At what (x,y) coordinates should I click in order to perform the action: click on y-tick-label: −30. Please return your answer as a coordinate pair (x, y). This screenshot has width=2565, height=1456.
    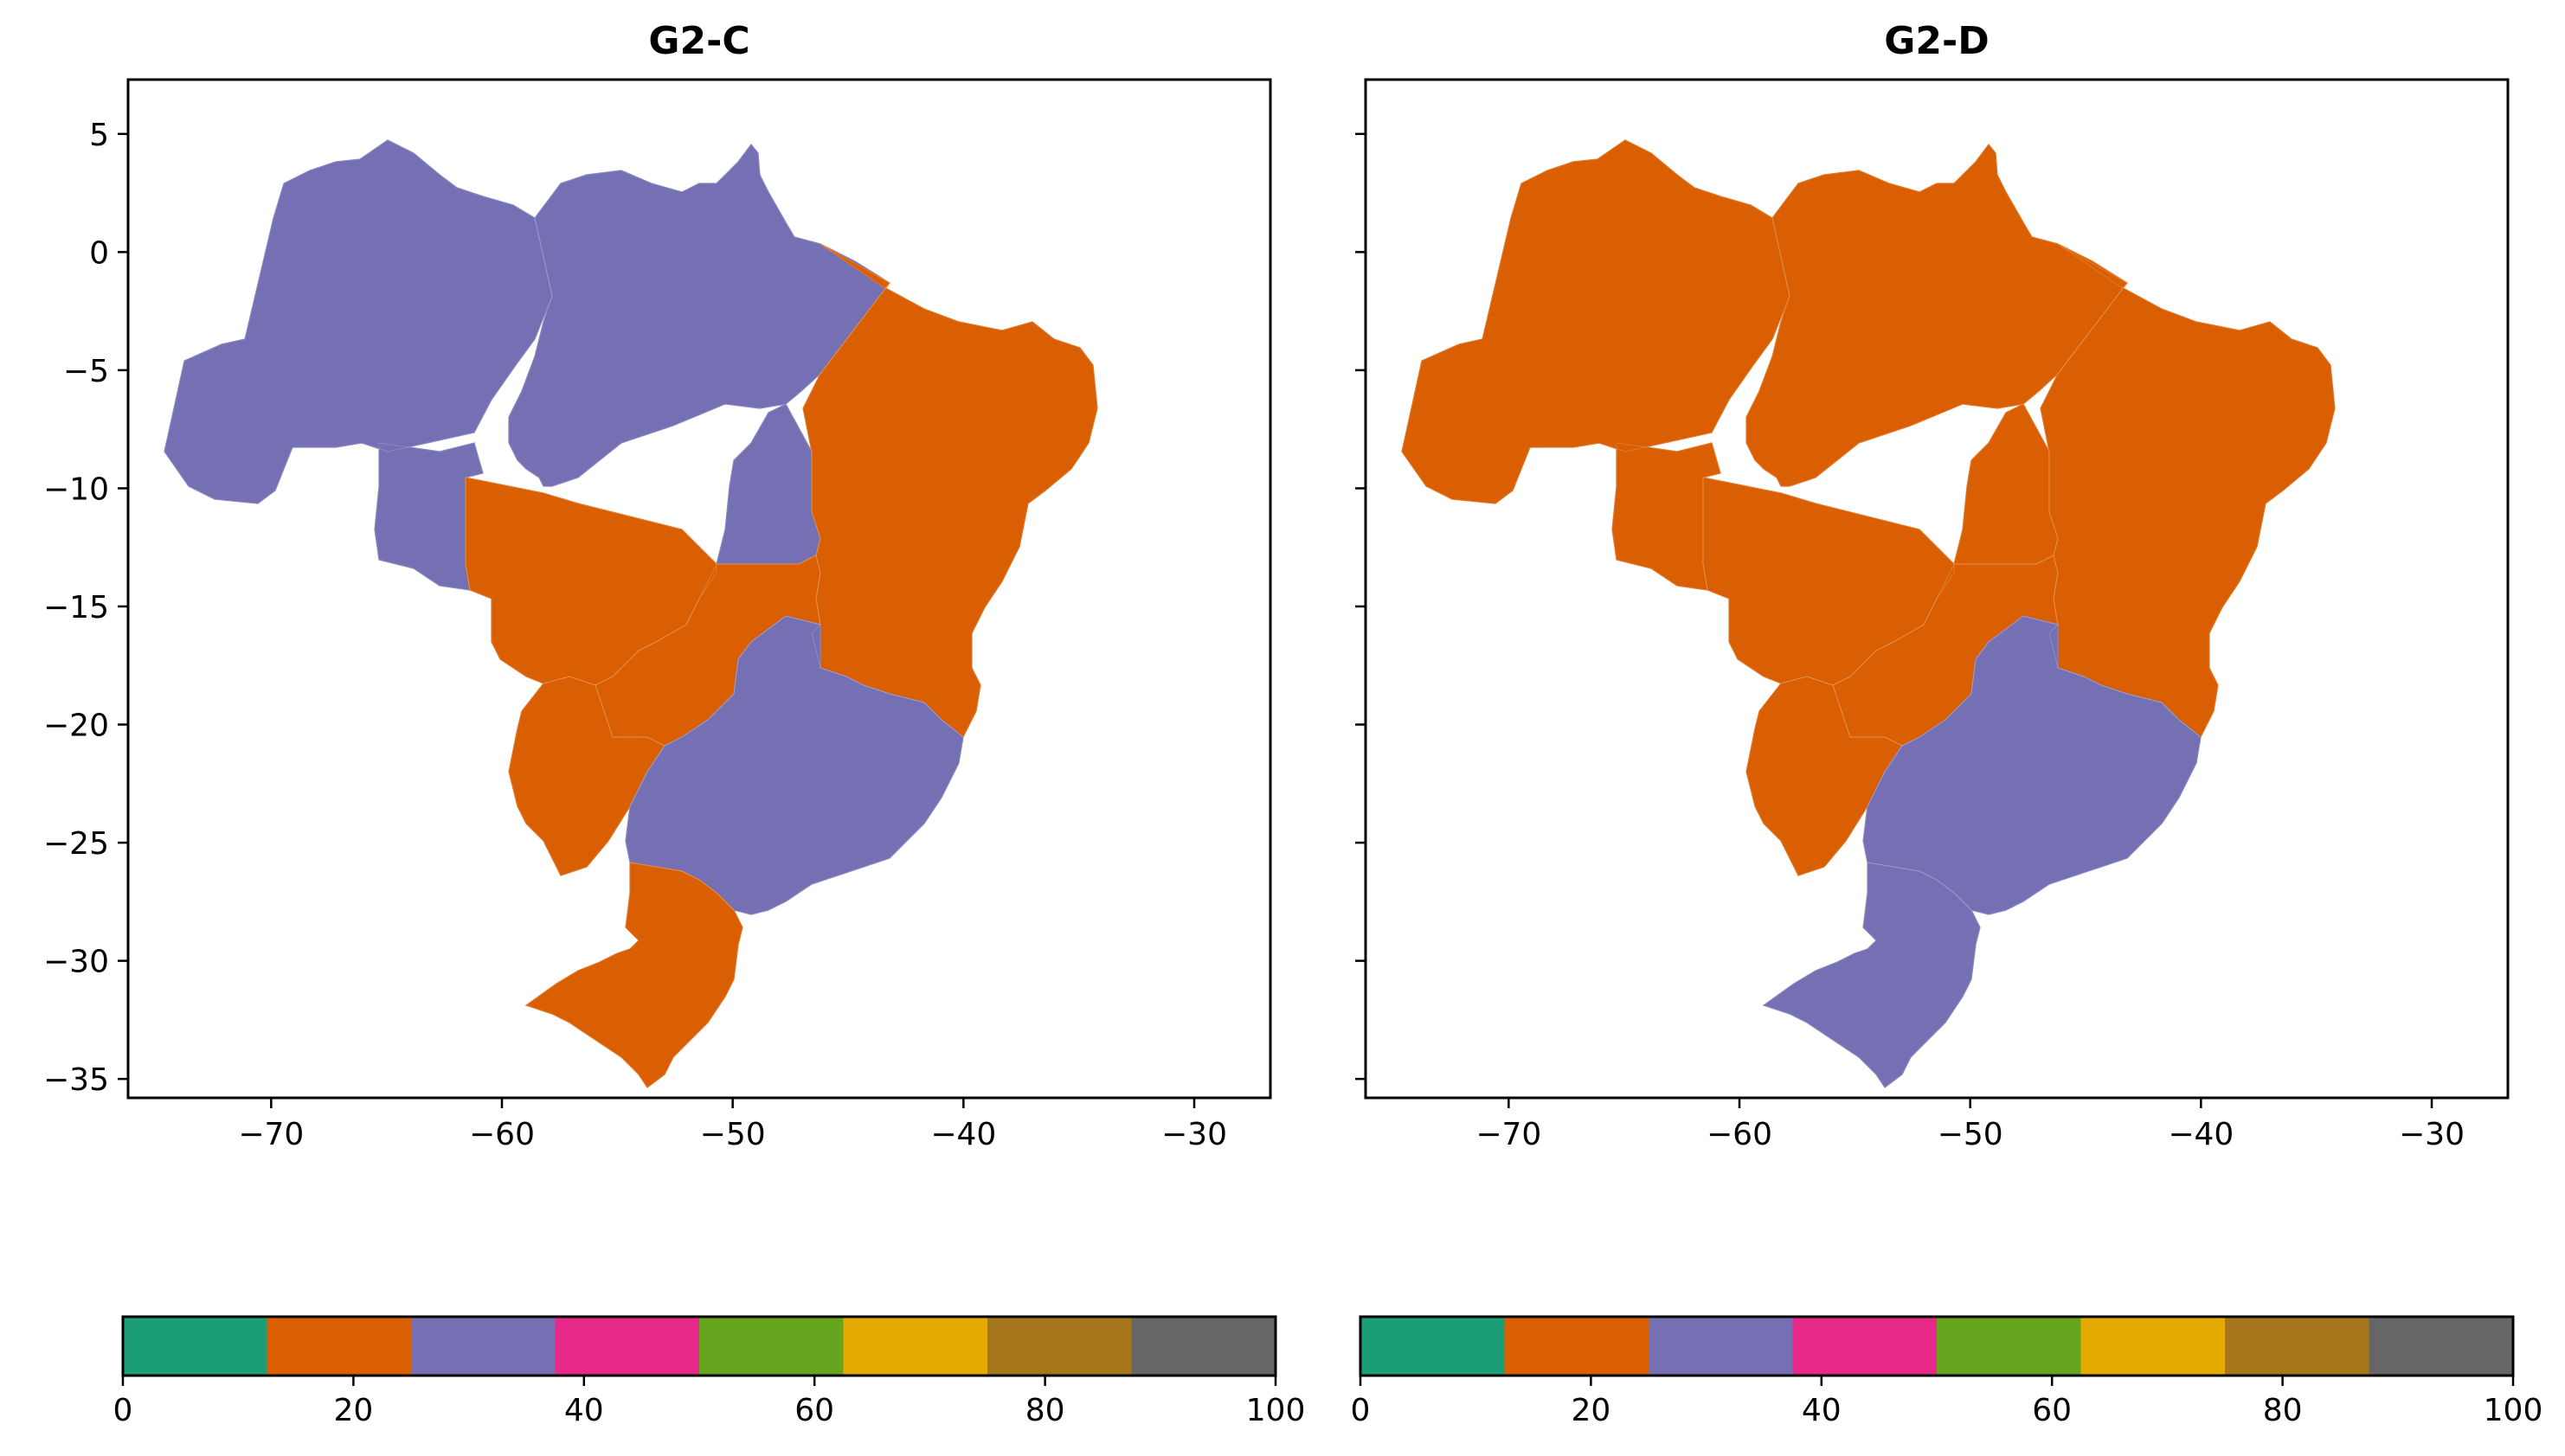
    Looking at the image, I should click on (76, 962).